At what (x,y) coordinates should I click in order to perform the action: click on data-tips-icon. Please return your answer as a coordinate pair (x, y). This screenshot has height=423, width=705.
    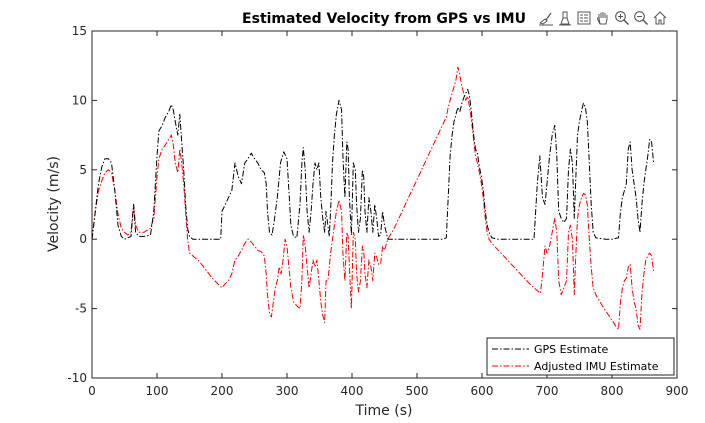
    Looking at the image, I should click on (564, 18).